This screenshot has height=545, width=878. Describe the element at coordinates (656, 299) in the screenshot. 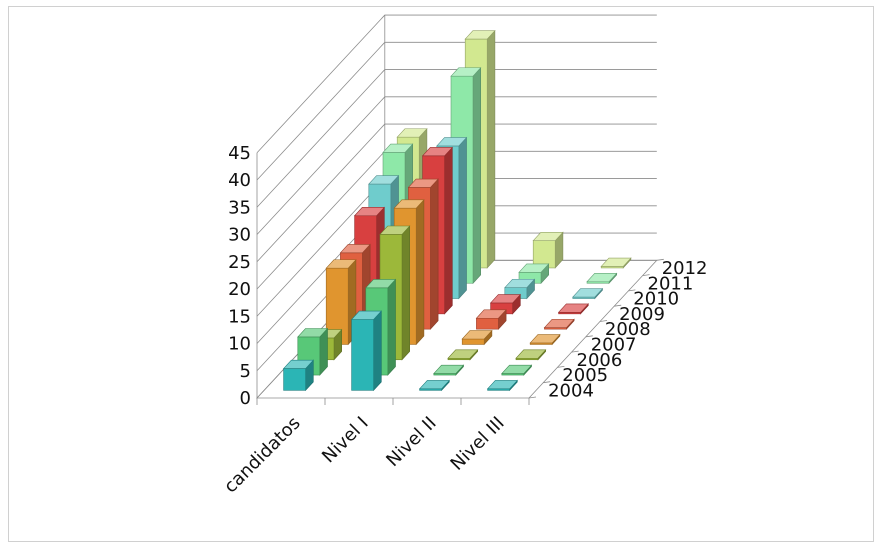

I see `series-label-2010: 2010` at that location.